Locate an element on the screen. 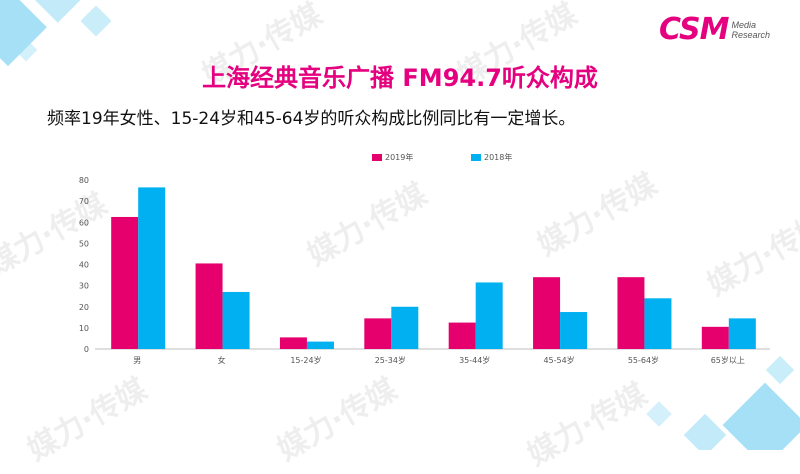  page-subtitle: 频率19年女性、15-24岁和45-64岁的听众构成比例同比有一定增长。 is located at coordinates (311, 119).